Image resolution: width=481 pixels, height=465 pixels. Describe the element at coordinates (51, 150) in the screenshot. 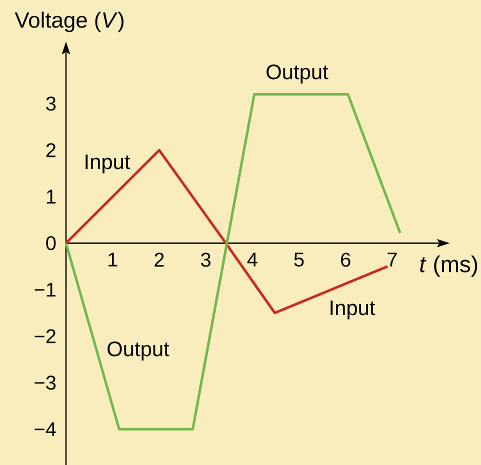

I see `y-tick-label: 2` at that location.